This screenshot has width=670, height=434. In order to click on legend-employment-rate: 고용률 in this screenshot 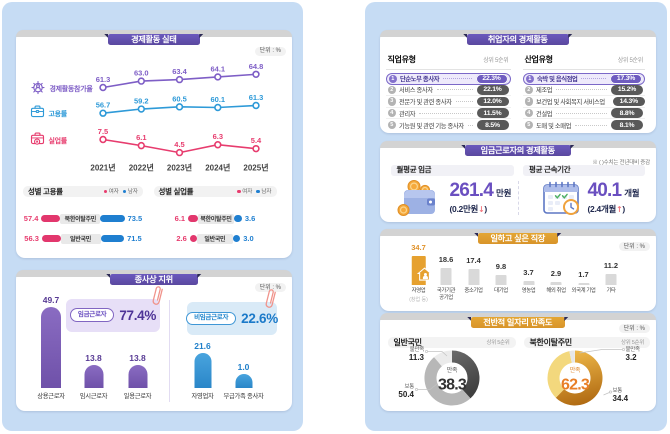, I will do `click(48, 114)`.